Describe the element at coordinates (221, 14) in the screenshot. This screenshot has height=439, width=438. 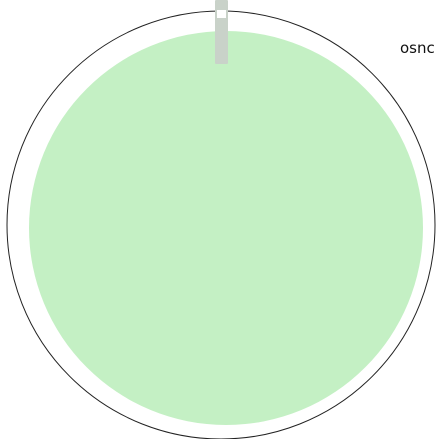
I see `handle-notch` at that location.